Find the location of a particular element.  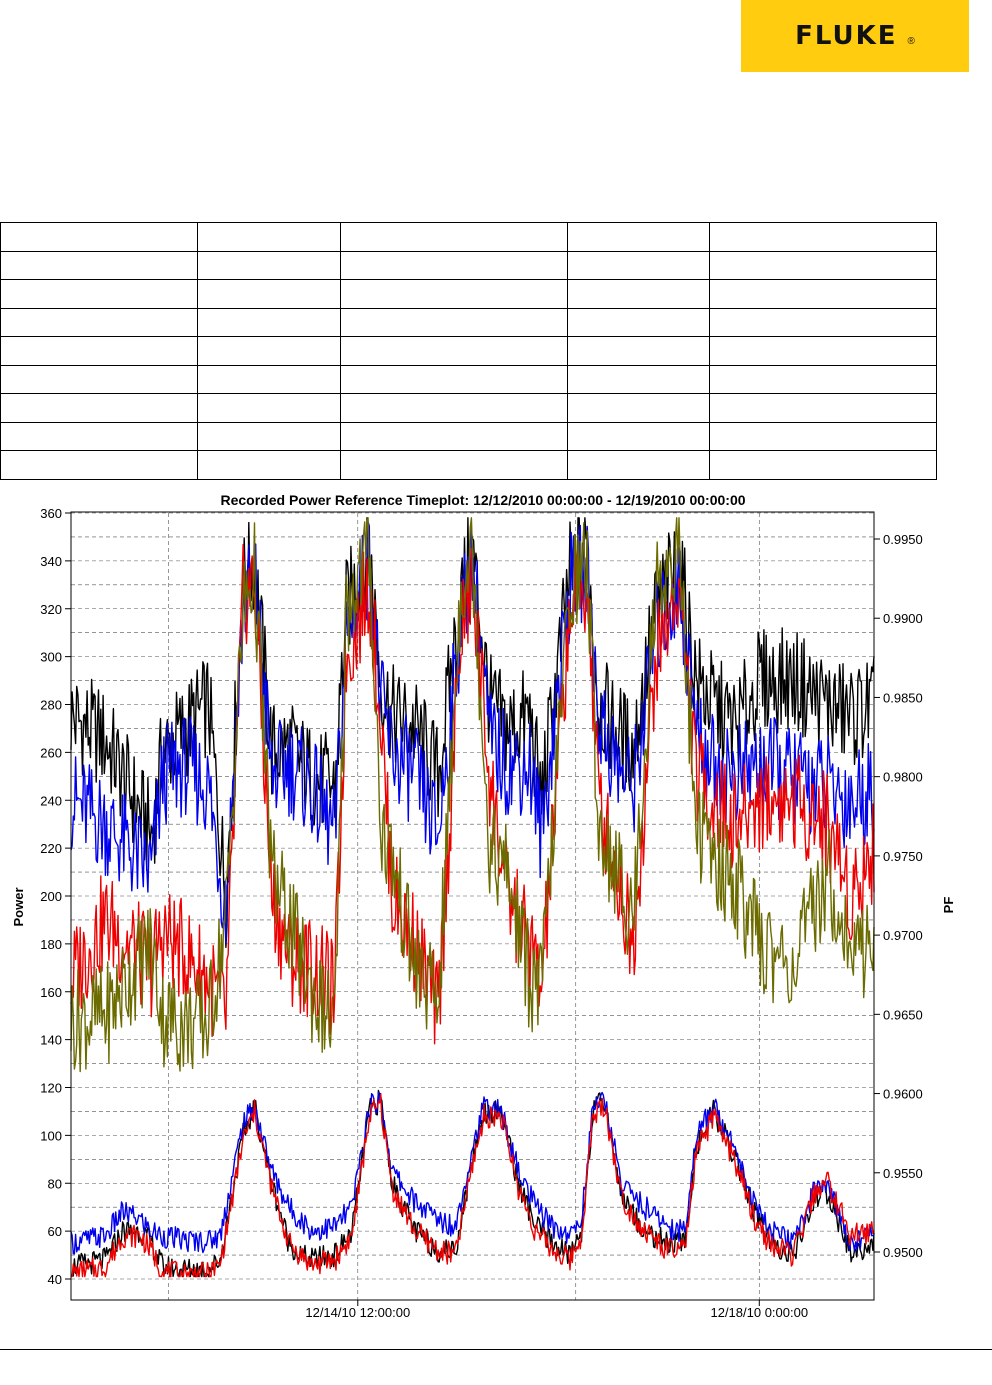

y-tick-label: 60 is located at coordinates (55, 1231).